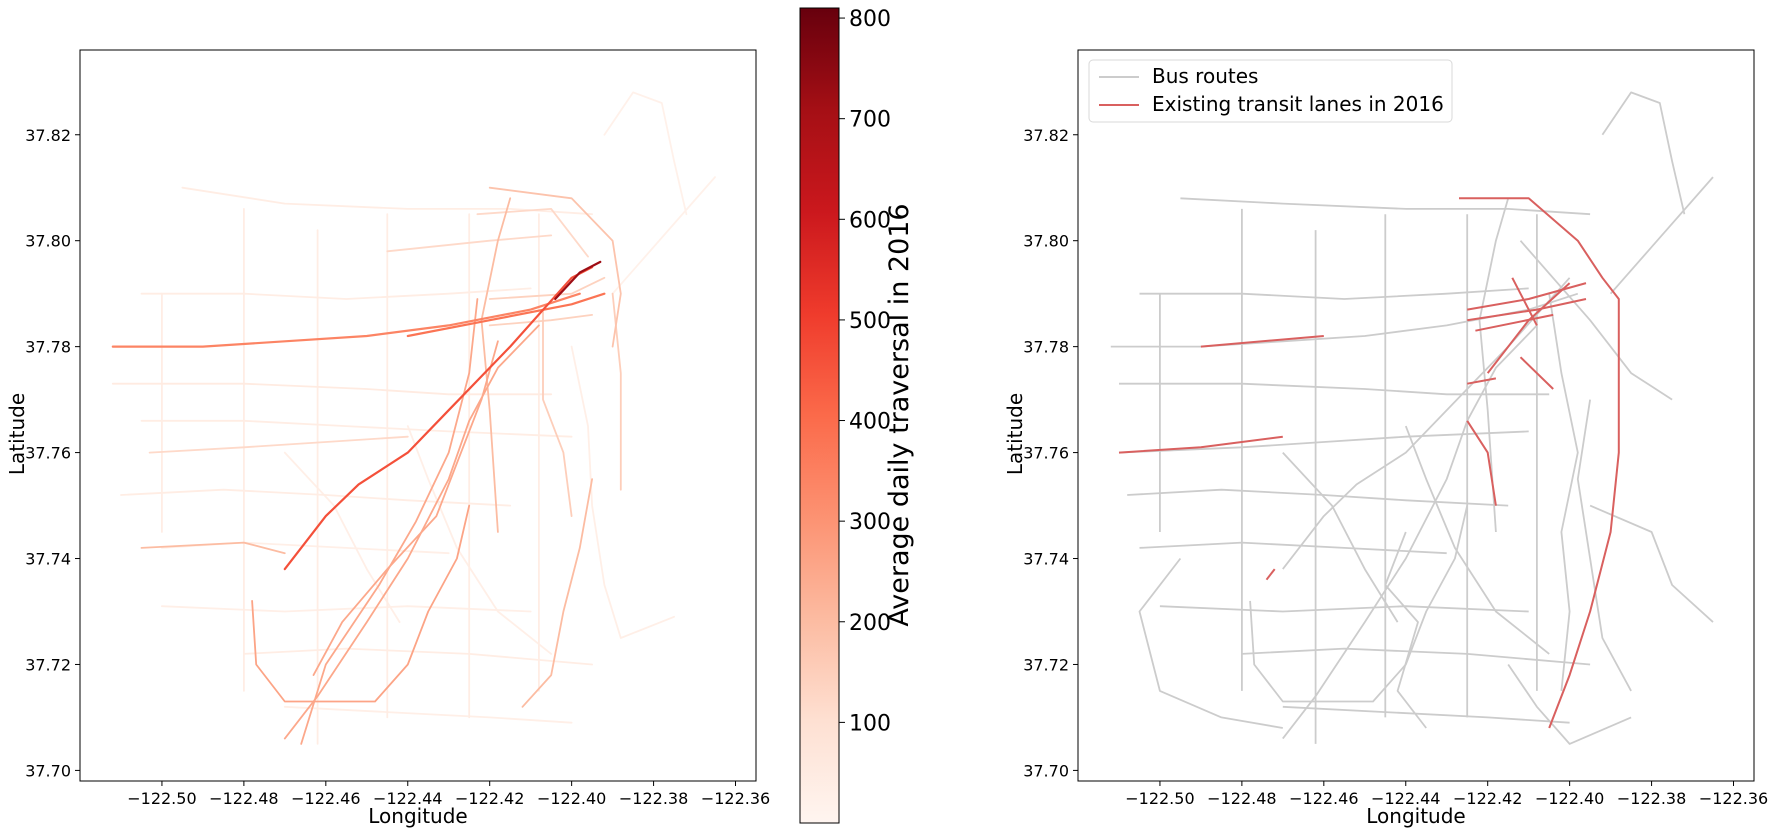 The height and width of the screenshot is (833, 1778). I want to click on colorbar-tick-label: 100, so click(870, 723).